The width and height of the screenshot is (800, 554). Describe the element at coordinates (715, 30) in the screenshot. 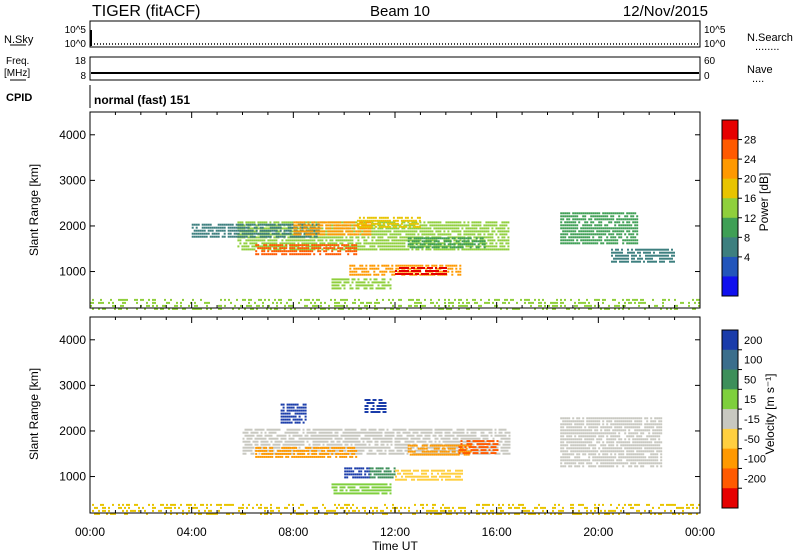

I see `nsearch-tick-high: 10^5` at that location.